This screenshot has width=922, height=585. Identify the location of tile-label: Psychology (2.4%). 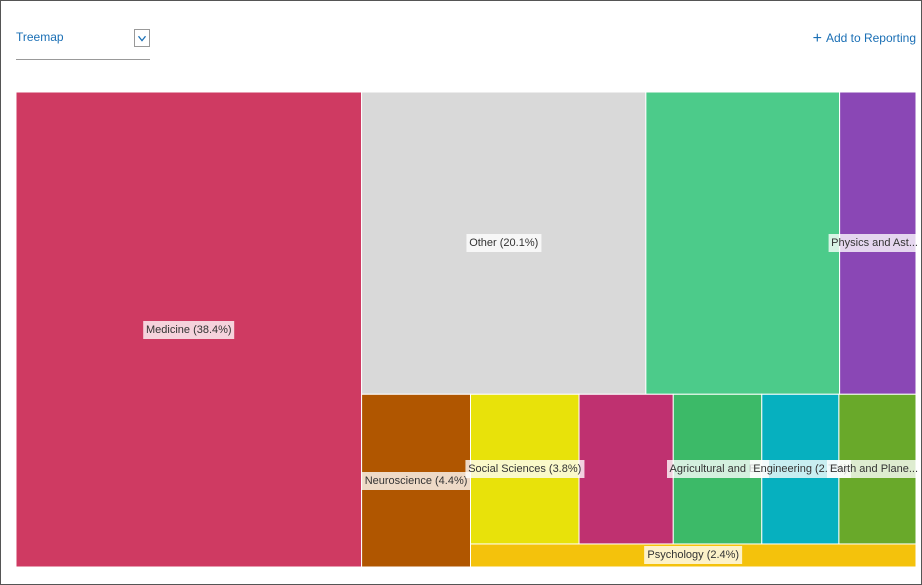
(693, 555).